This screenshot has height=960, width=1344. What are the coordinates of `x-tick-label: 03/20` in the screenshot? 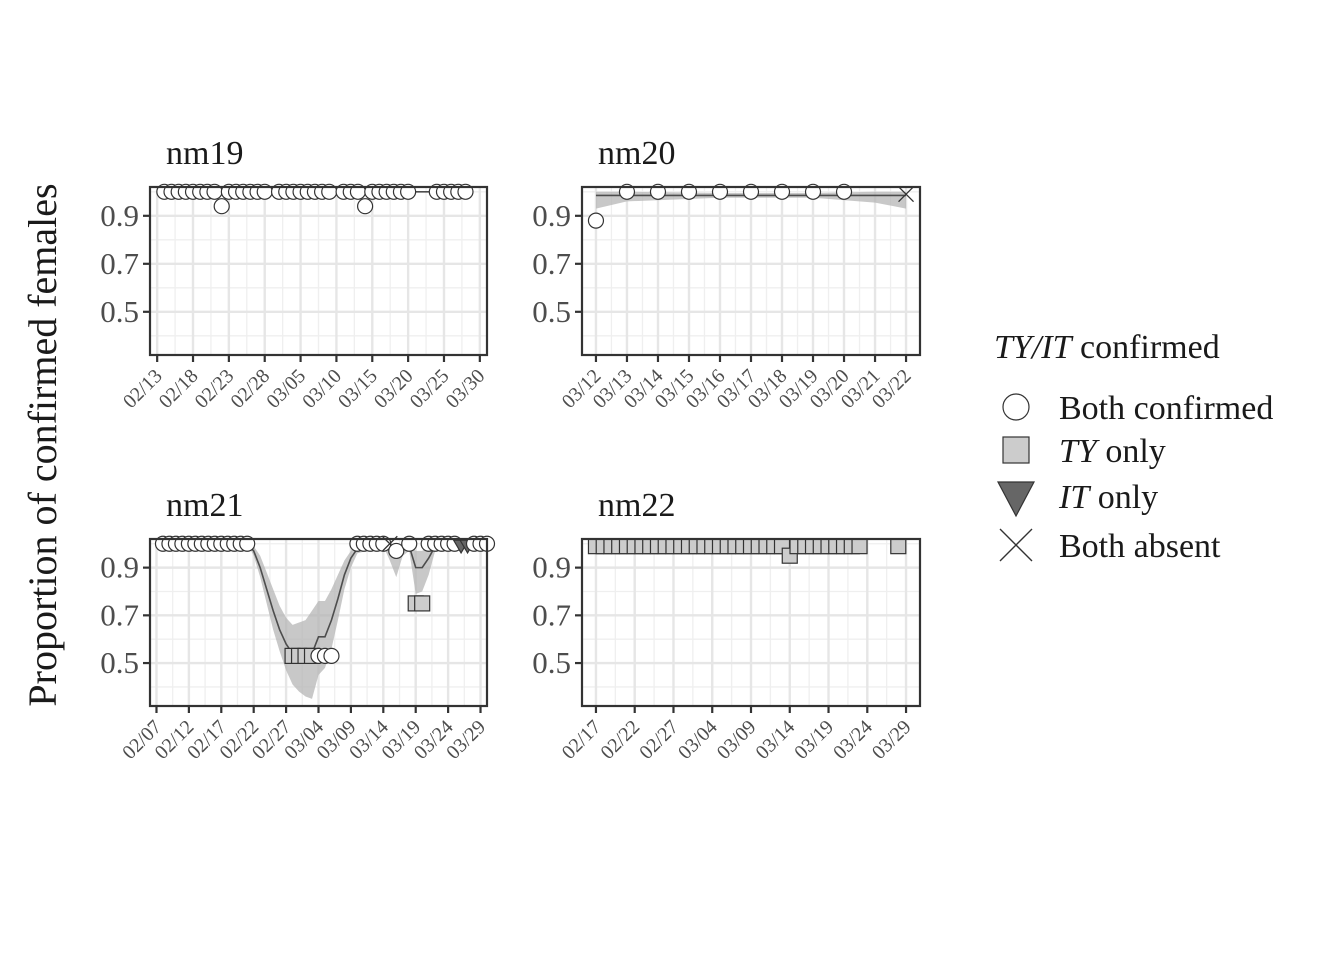 It's located at (394, 389).